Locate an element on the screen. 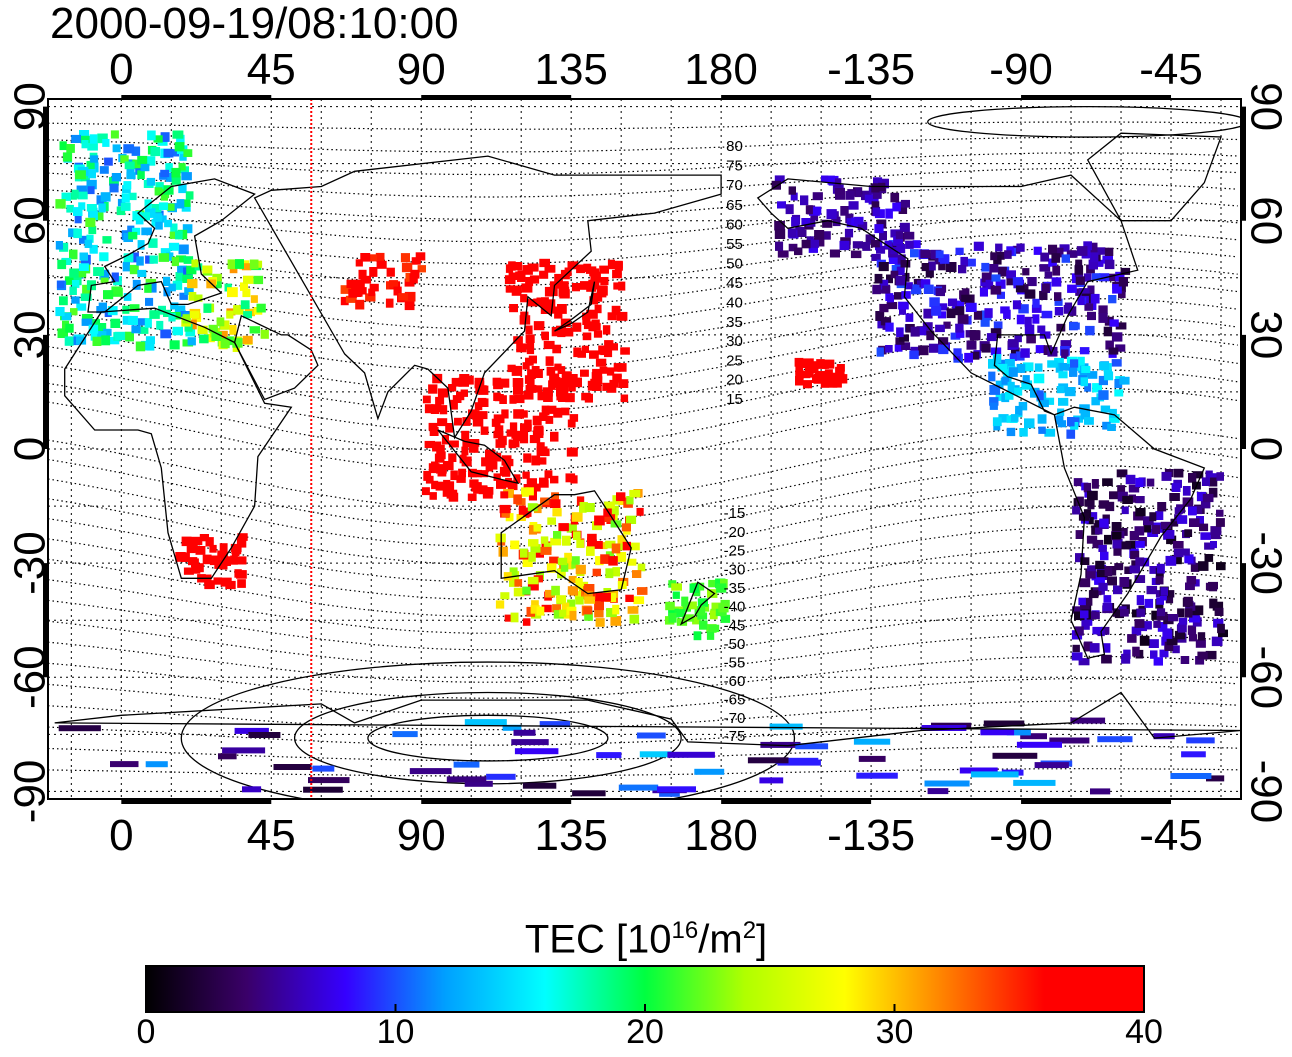  contour-line is located at coordinates (643, 677).